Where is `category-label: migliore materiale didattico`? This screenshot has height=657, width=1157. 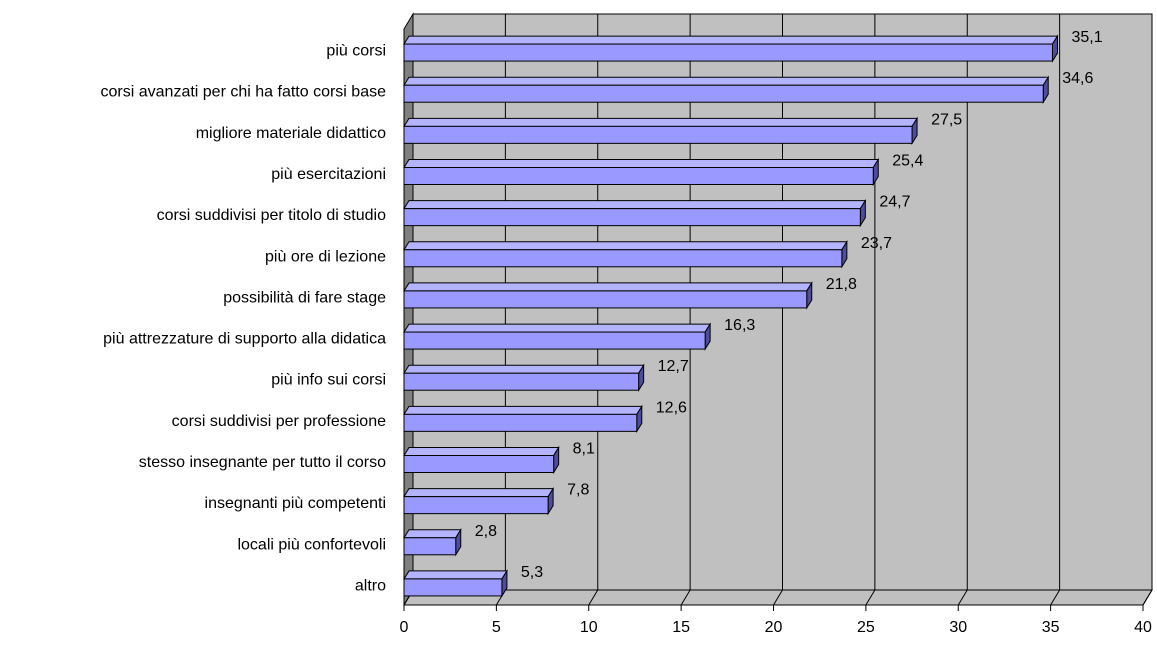 category-label: migliore materiale didattico is located at coordinates (291, 133).